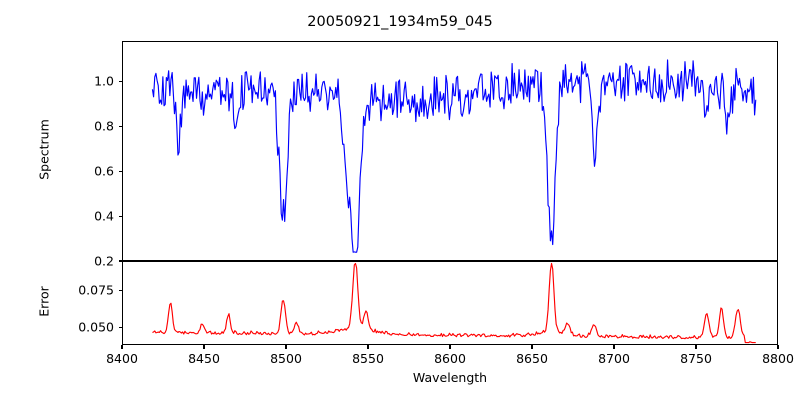 This screenshot has width=800, height=400. Describe the element at coordinates (104, 126) in the screenshot. I see `spectrum-y-tick-label: 0.8` at that location.